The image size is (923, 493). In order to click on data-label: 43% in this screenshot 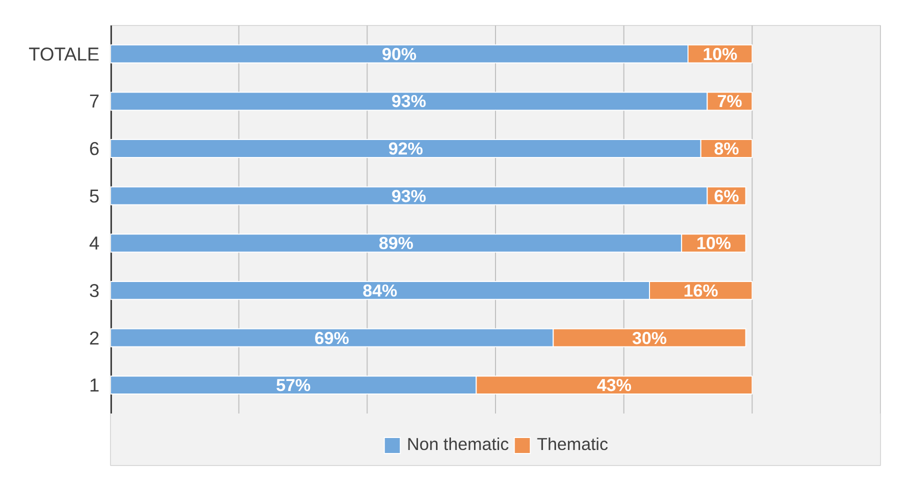, I will do `click(614, 385)`.